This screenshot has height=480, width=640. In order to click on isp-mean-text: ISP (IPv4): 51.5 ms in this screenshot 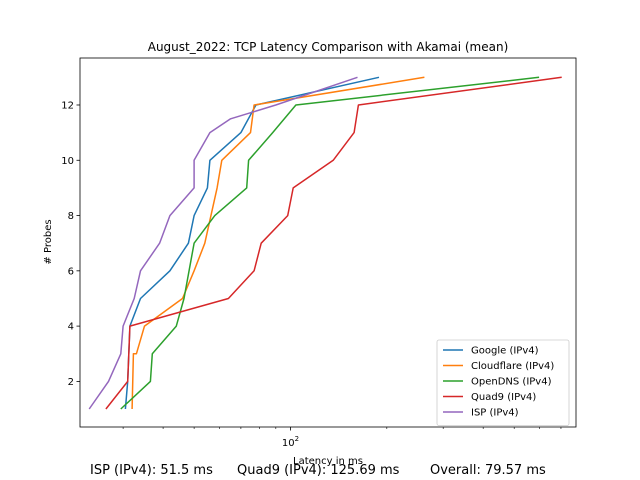, I will do `click(151, 470)`.